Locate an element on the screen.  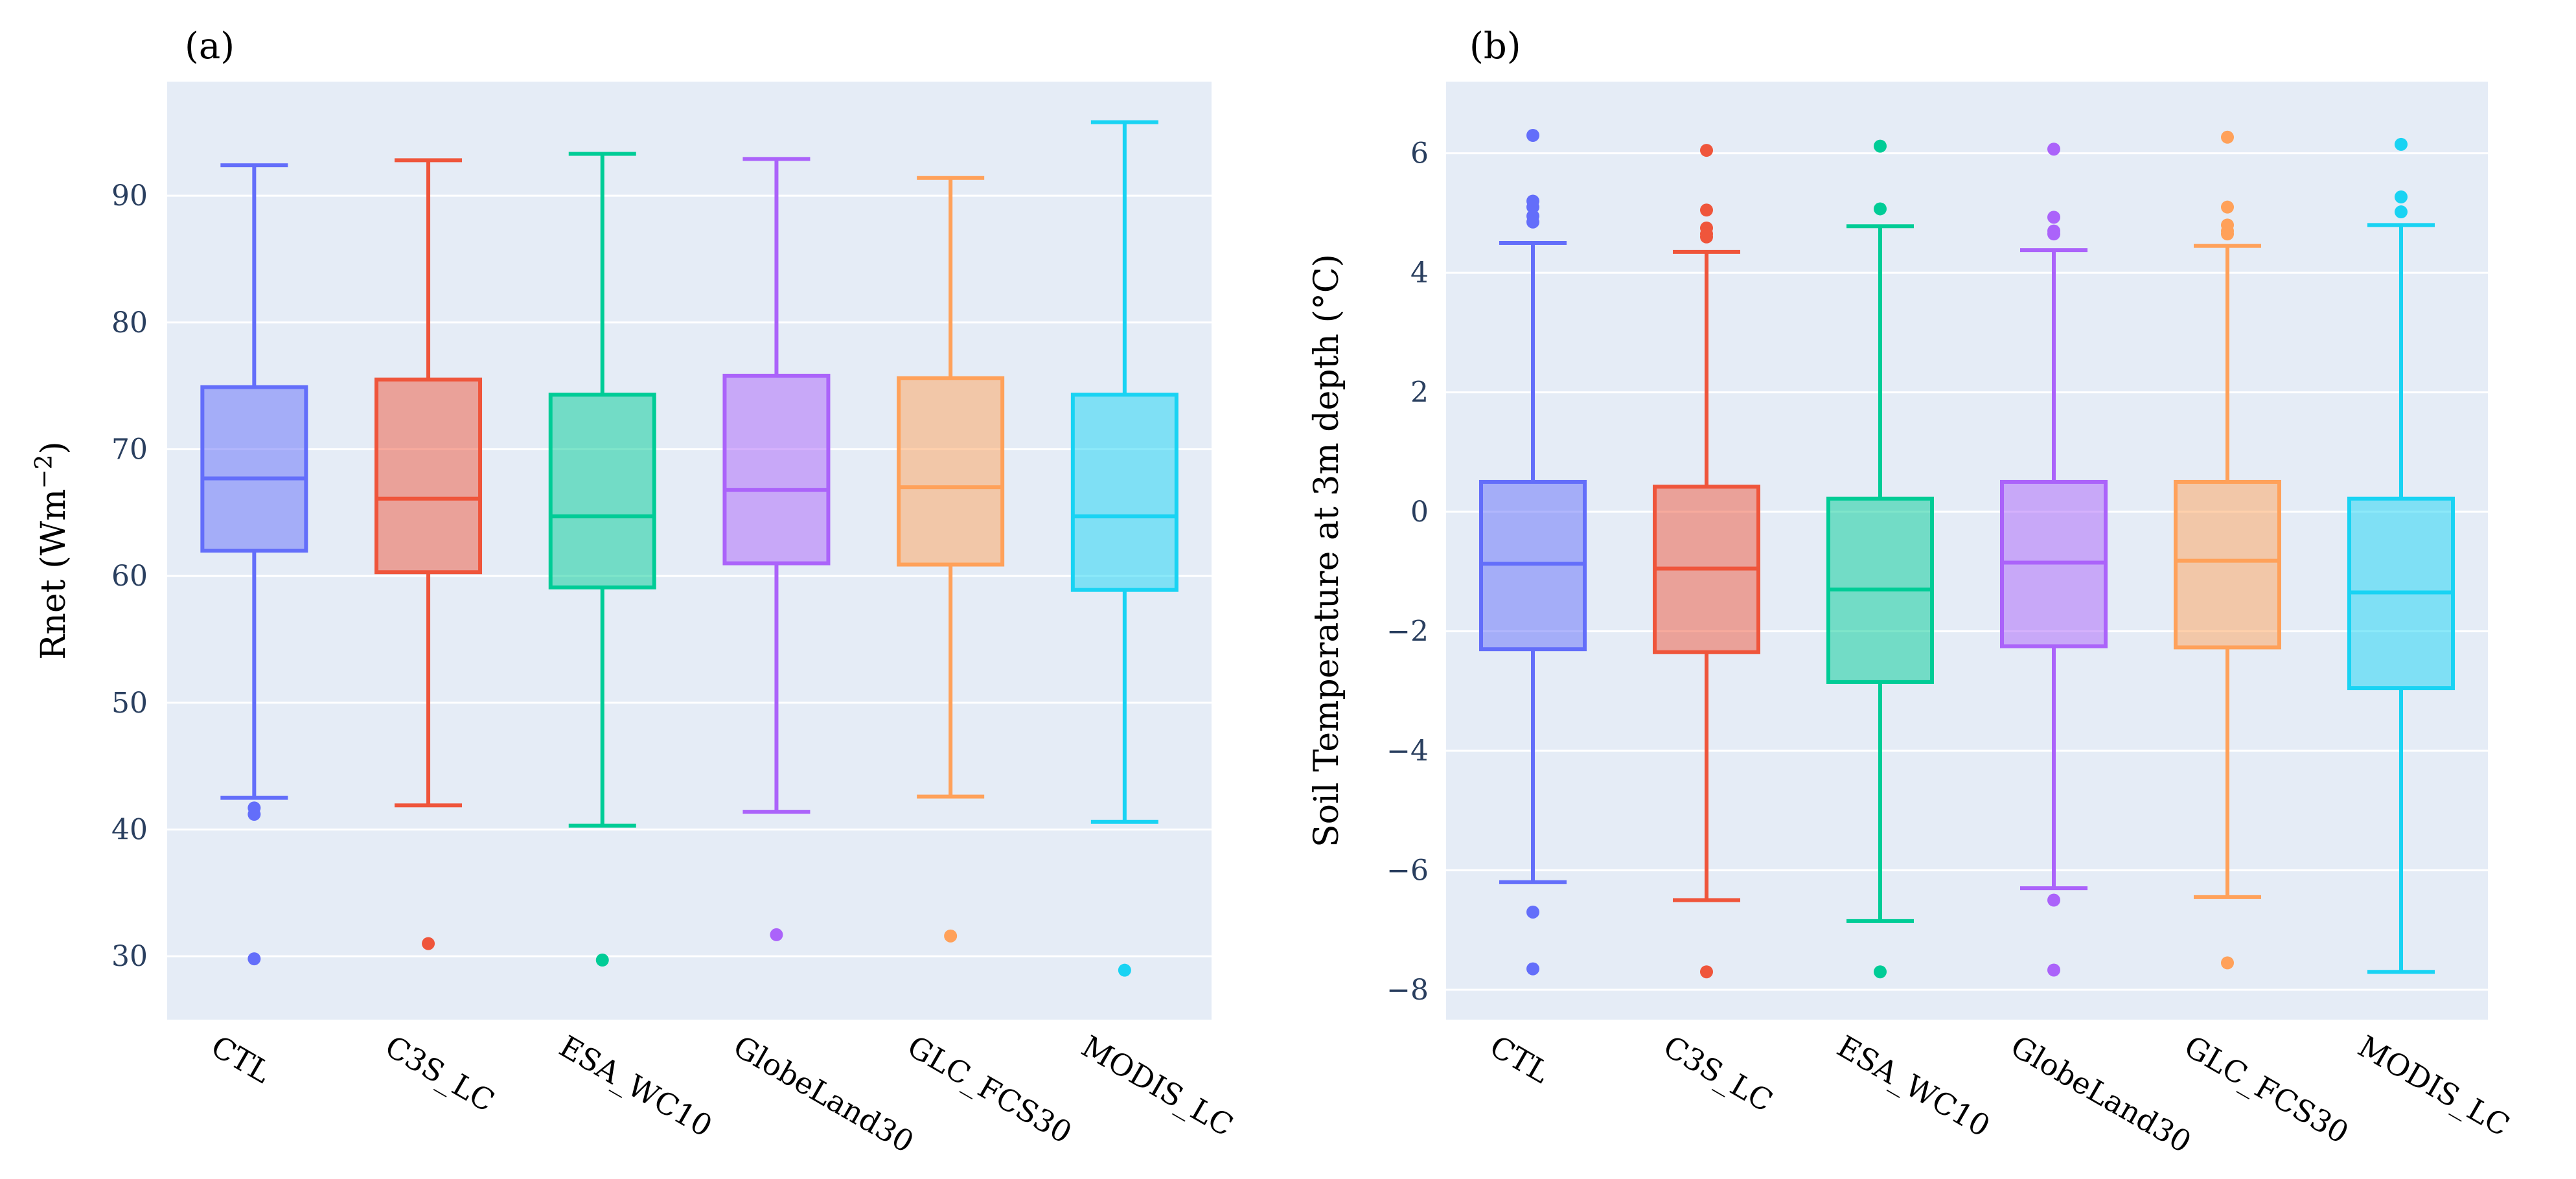
panel-a-x-tick-label: MODIS_LC is located at coordinates (1157, 1086).